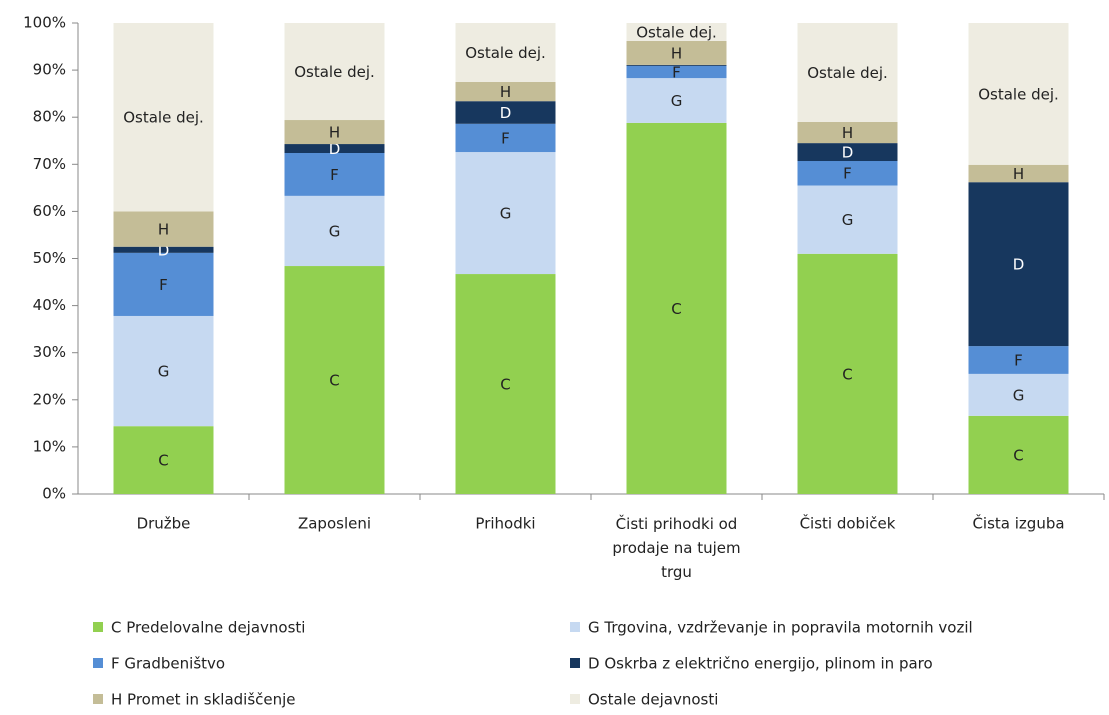  I want to click on legend-label: C Predelovalne dejavnosti, so click(208, 628).